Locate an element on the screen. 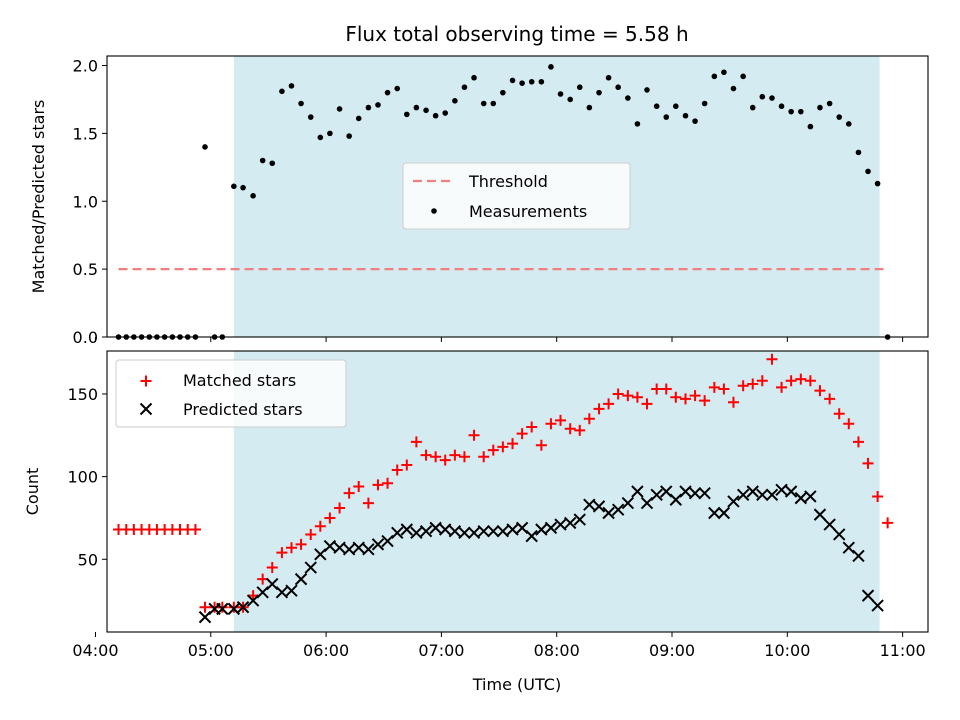 This screenshot has height=720, width=960. x-tick-label: 06:00 is located at coordinates (326, 650).